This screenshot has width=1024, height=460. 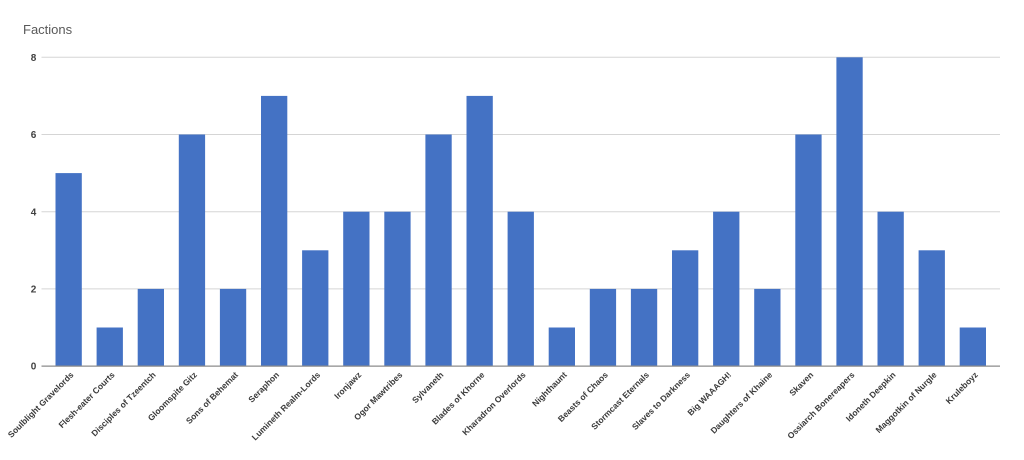 I want to click on svg-text: 0, so click(x=34, y=367).